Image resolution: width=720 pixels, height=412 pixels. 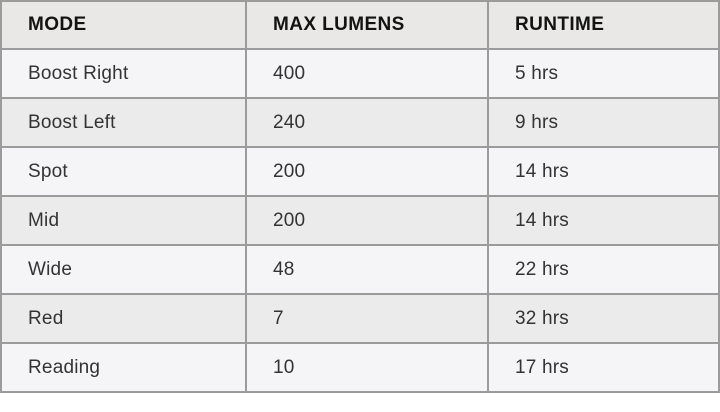 I want to click on cell-mode: Boost Left, so click(x=123, y=122).